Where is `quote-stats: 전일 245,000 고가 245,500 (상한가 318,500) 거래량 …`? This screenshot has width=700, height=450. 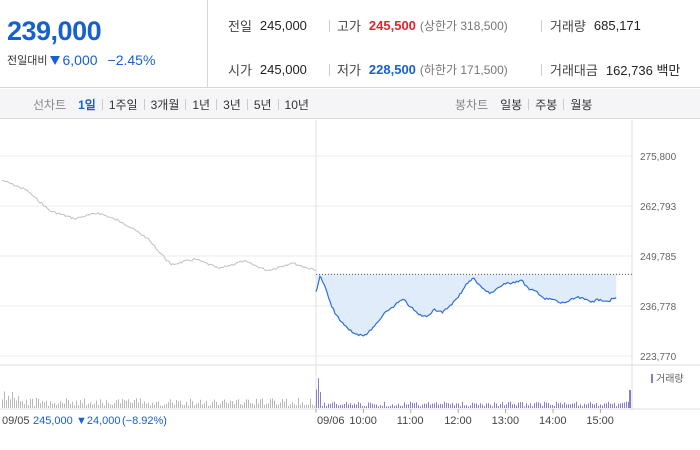 quote-stats: 전일 245,000 고가 245,500 (상한가 318,500) 거래량 … is located at coordinates (454, 44).